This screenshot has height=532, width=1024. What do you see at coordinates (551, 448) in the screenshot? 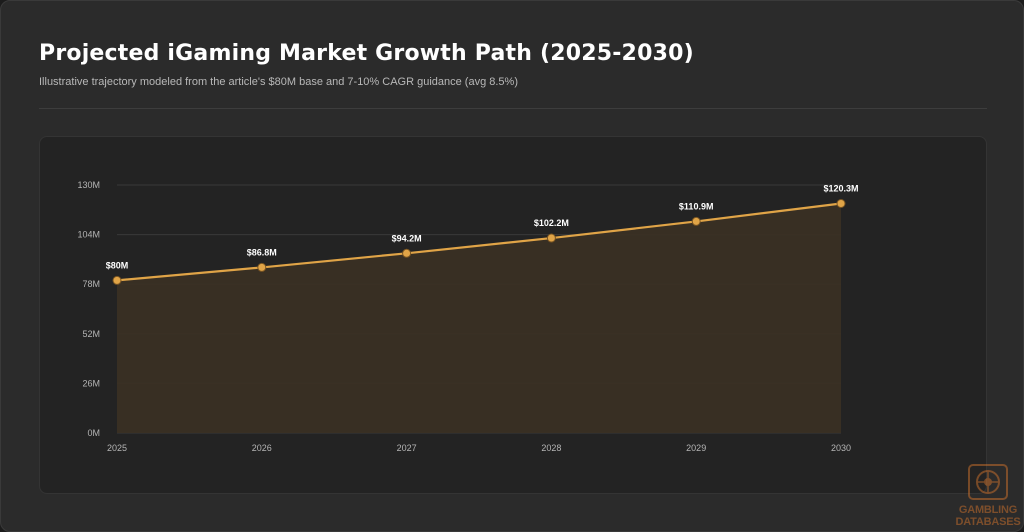
I see `x-tick-label: 2028` at bounding box center [551, 448].